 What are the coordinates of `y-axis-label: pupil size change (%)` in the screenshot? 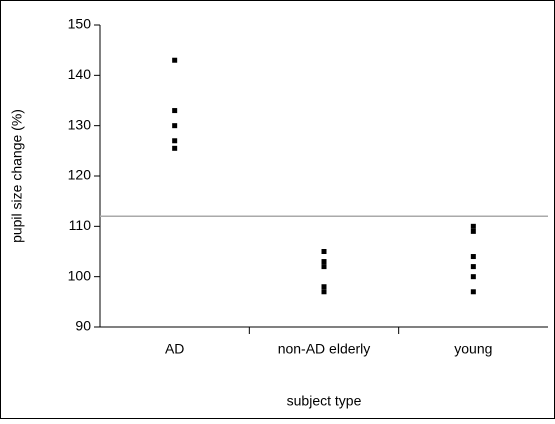 It's located at (17, 176).